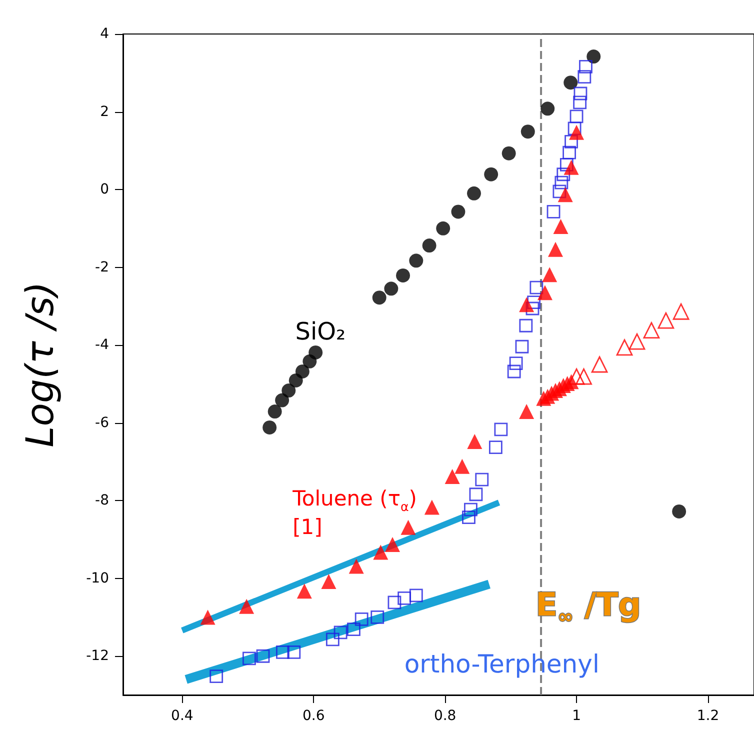  What do you see at coordinates (445, 716) in the screenshot?
I see `x-tick-label: 0.8` at bounding box center [445, 716].